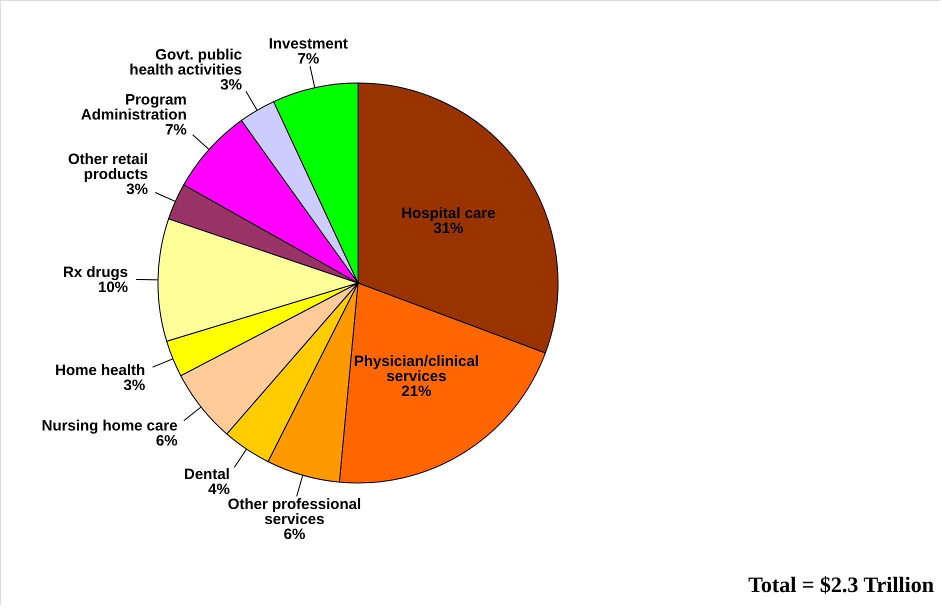 The width and height of the screenshot is (942, 609). What do you see at coordinates (95, 272) in the screenshot?
I see `slice-label: Rx drugs` at bounding box center [95, 272].